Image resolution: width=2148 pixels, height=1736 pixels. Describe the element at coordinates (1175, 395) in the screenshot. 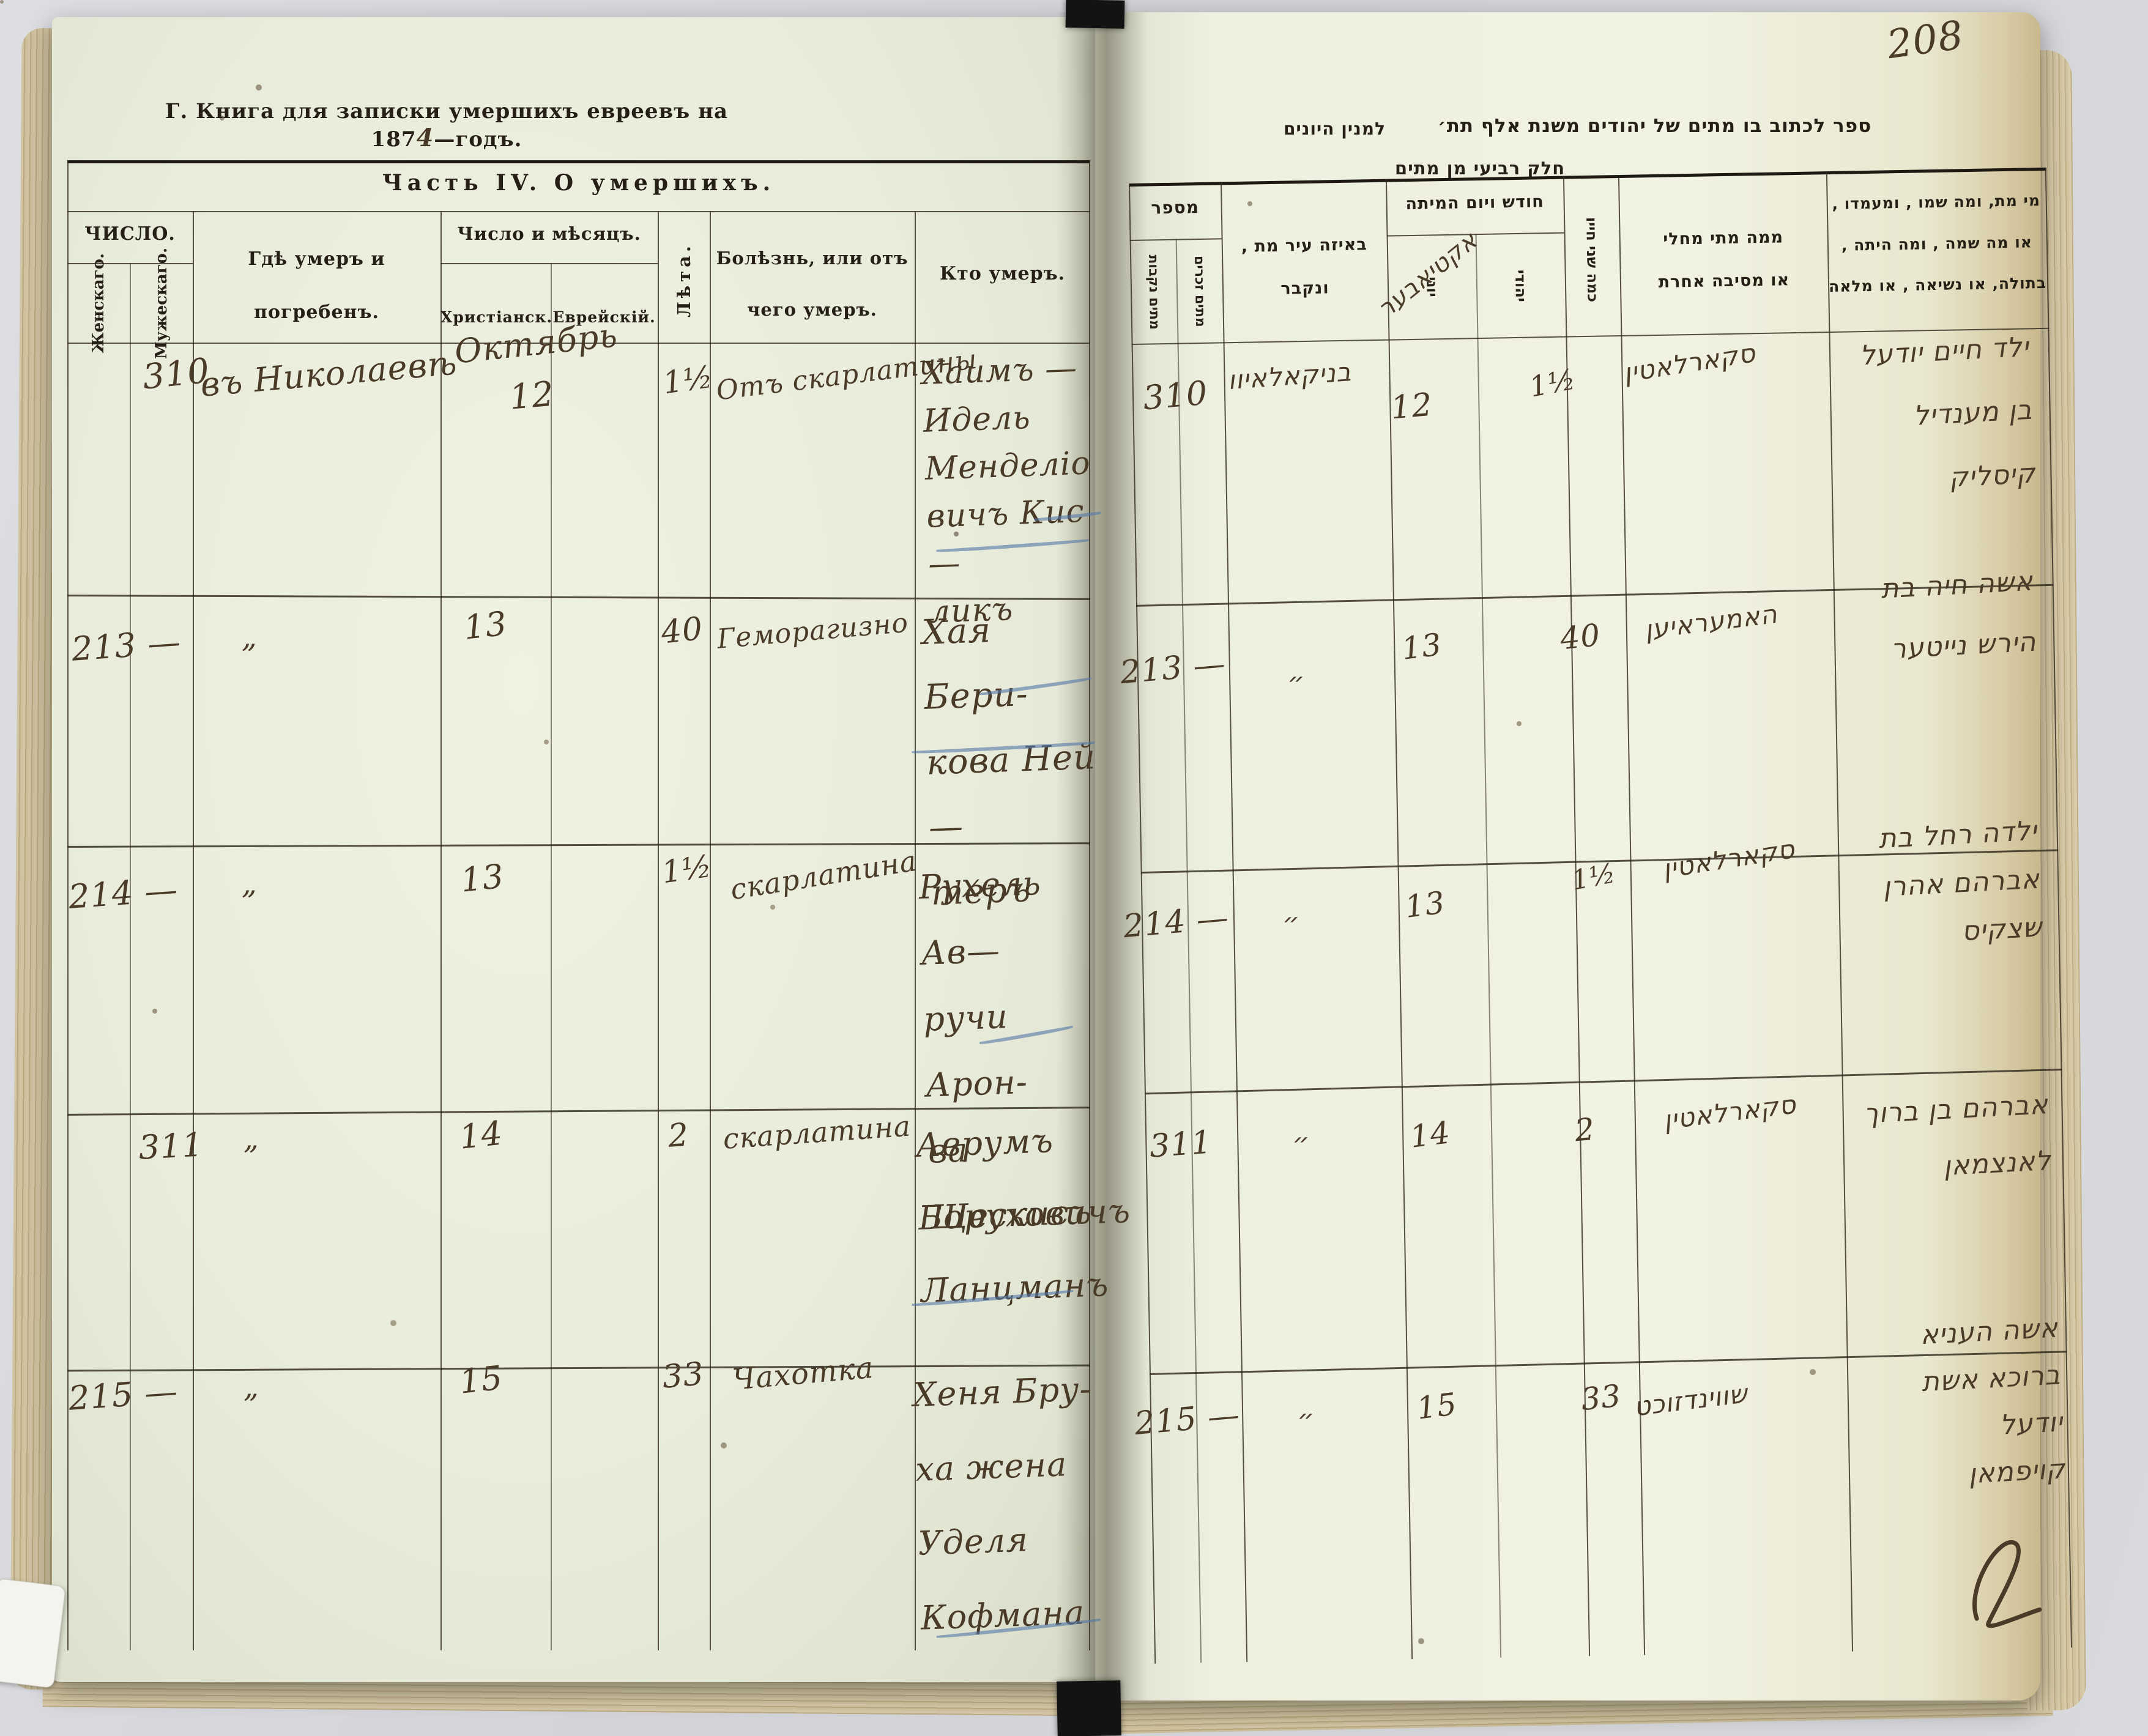

I see `entry-number: 310` at that location.